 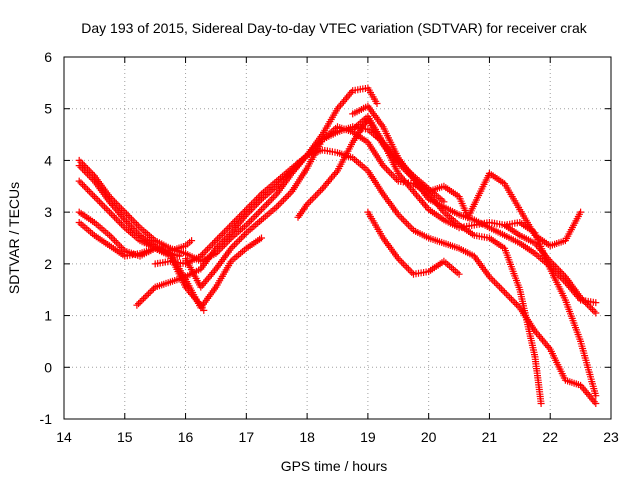 I want to click on x-tick-label: 22, so click(x=550, y=437).